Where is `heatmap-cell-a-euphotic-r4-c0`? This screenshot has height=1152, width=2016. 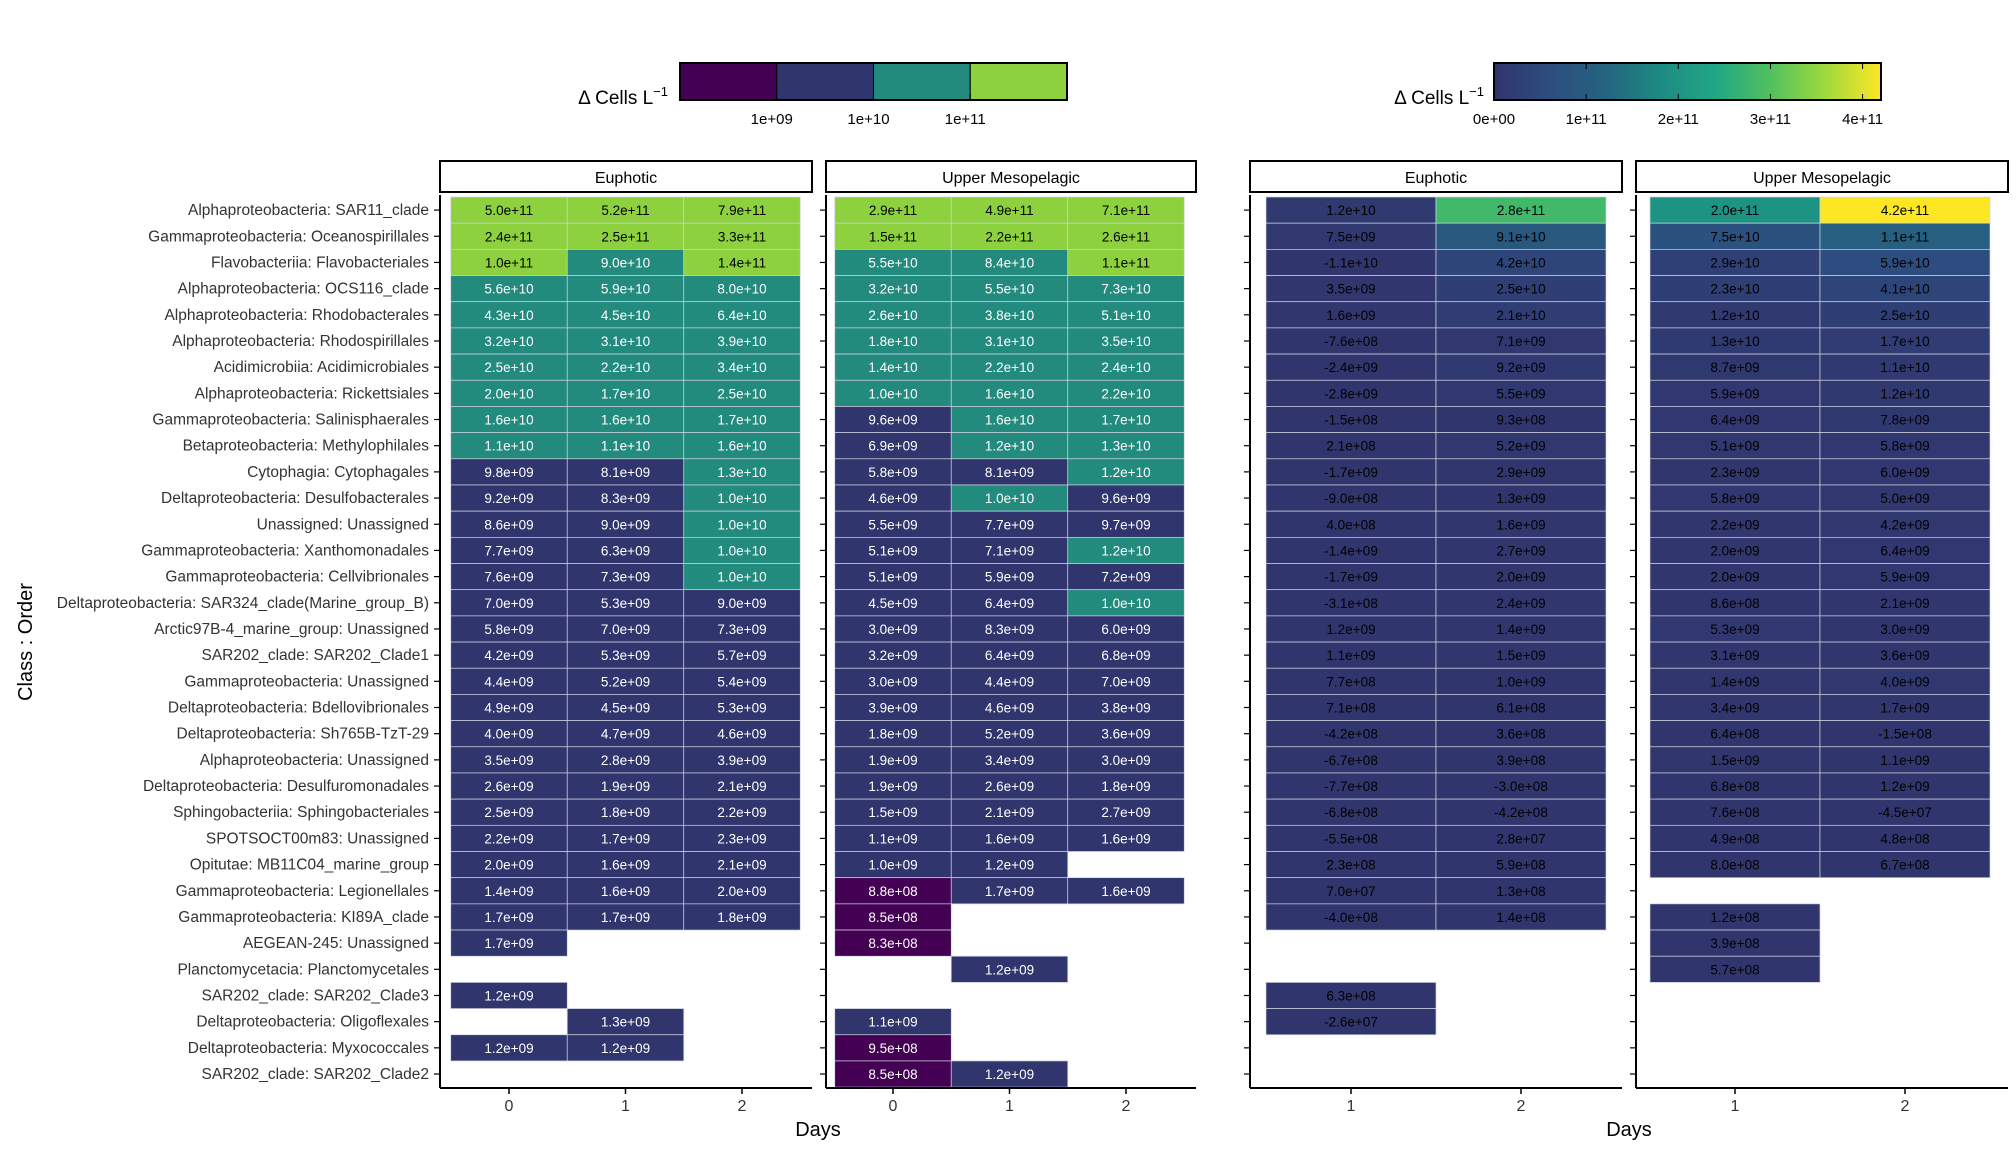 heatmap-cell-a-euphotic-r4-c0 is located at coordinates (509, 315).